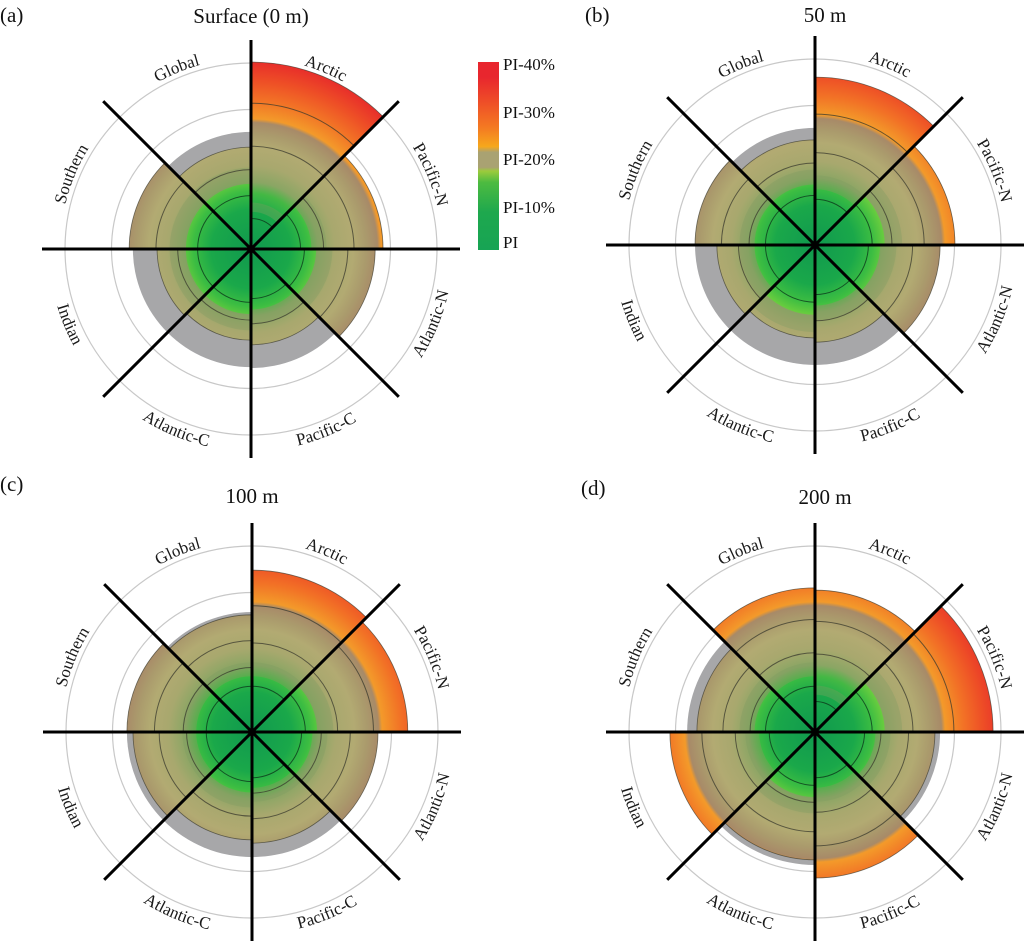  What do you see at coordinates (529, 207) in the screenshot?
I see `colorbar-label-pi-10: PI-10%` at bounding box center [529, 207].